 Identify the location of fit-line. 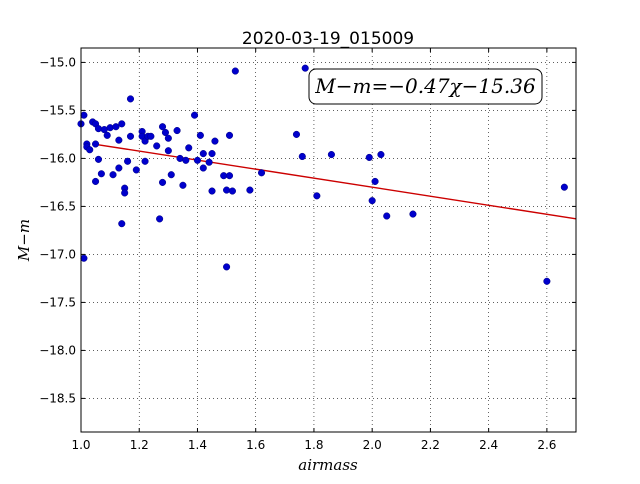
(334, 181).